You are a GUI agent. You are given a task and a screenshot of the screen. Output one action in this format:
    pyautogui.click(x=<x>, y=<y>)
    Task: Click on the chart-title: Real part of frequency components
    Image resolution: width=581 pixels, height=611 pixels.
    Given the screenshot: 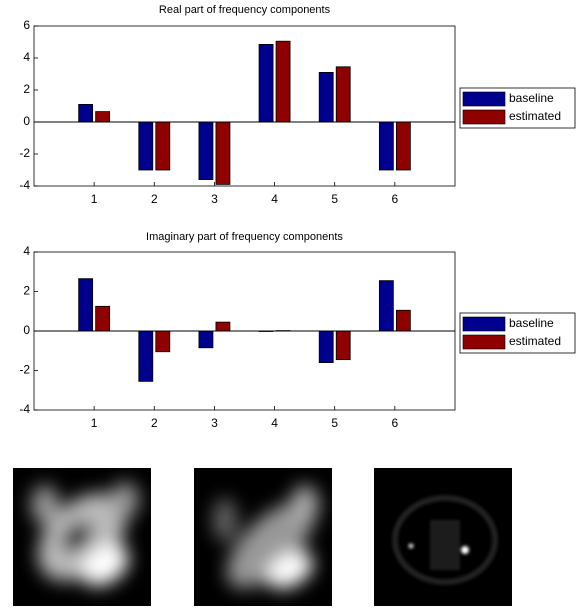 What is the action you would take?
    pyautogui.click(x=245, y=10)
    